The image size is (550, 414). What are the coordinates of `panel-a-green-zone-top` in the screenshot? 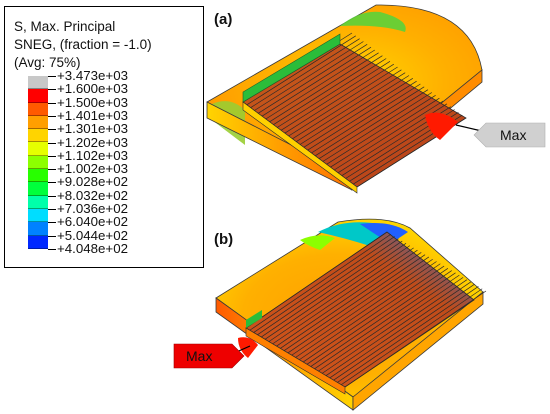 It's located at (373, 21).